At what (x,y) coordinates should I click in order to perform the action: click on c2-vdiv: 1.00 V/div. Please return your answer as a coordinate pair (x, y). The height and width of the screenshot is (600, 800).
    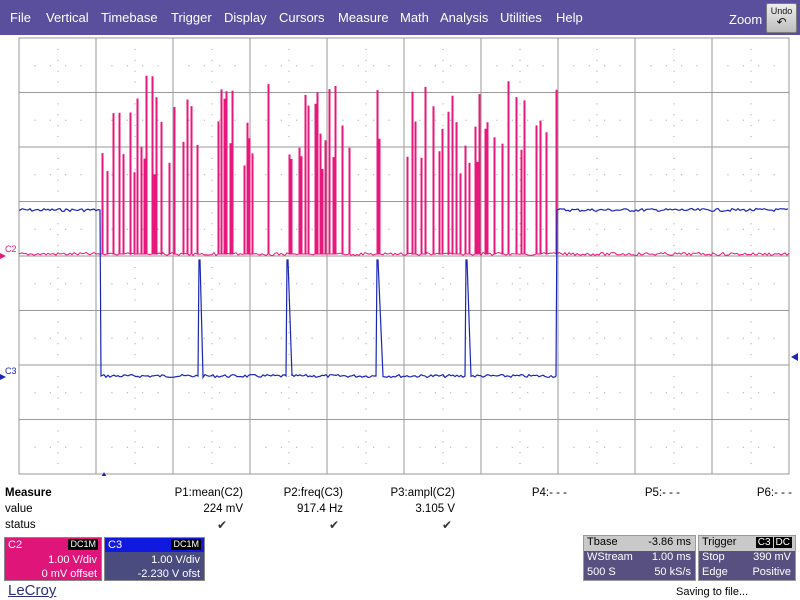
    Looking at the image, I should click on (72, 560).